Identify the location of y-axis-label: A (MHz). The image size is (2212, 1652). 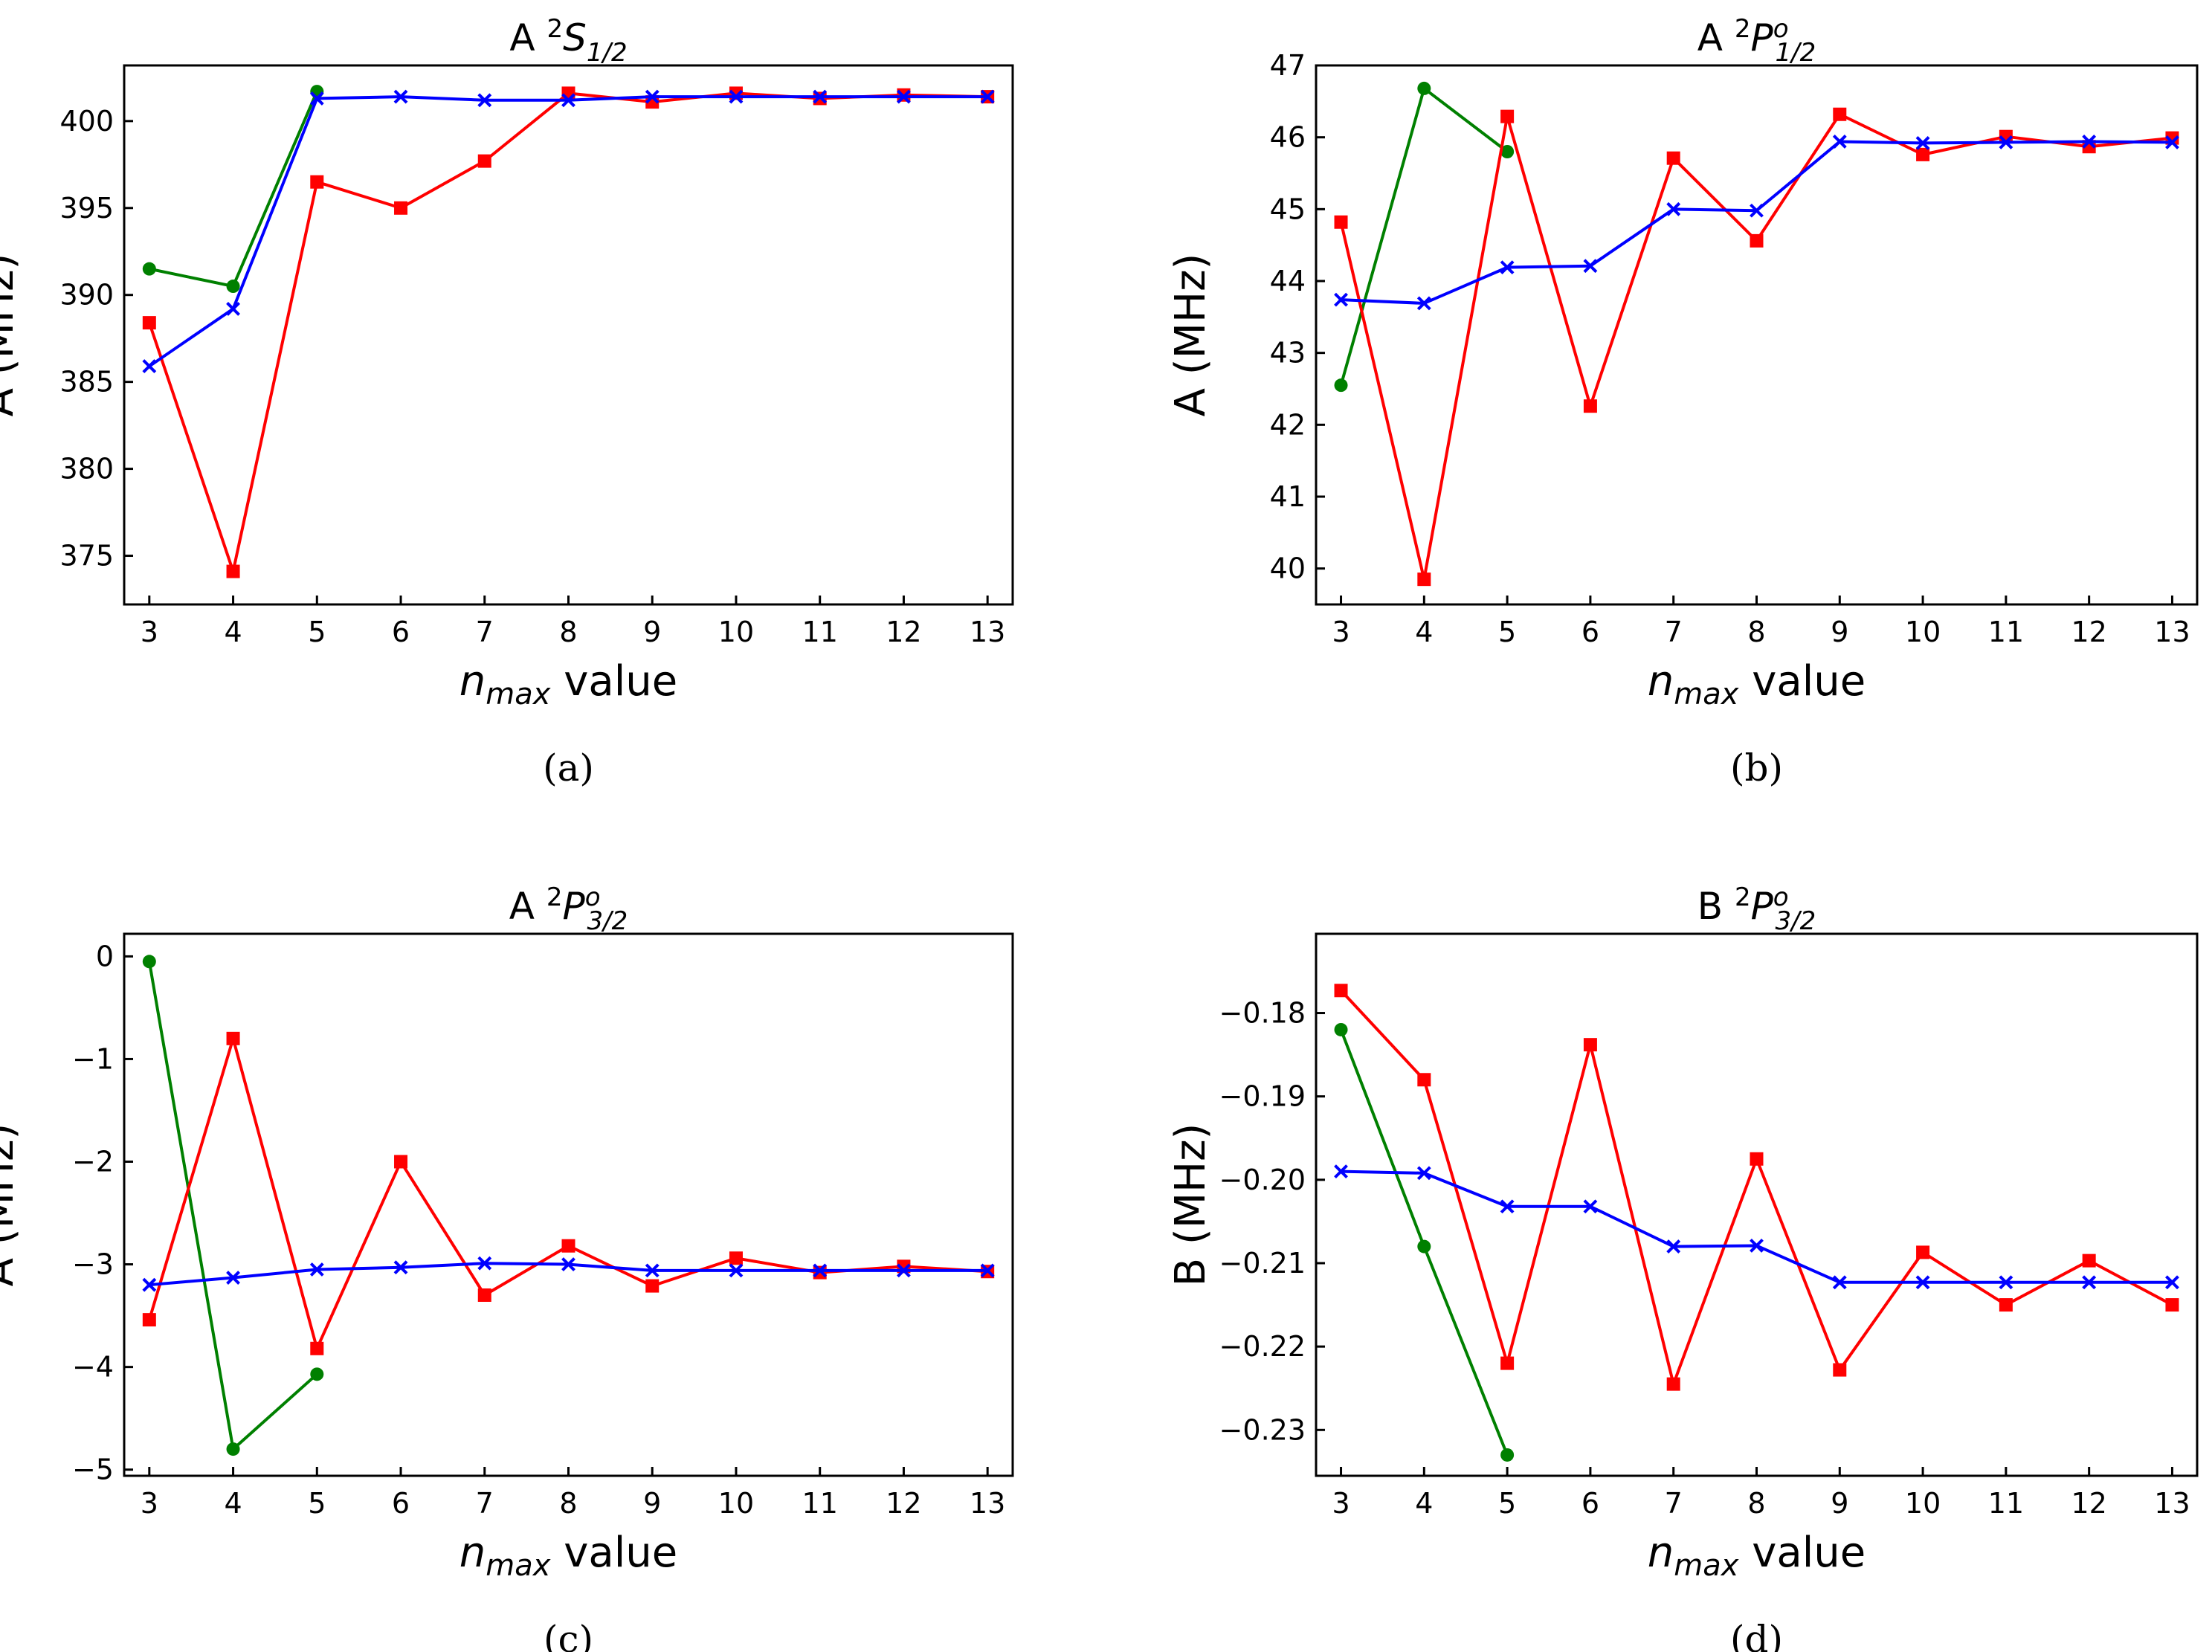
(1191, 335).